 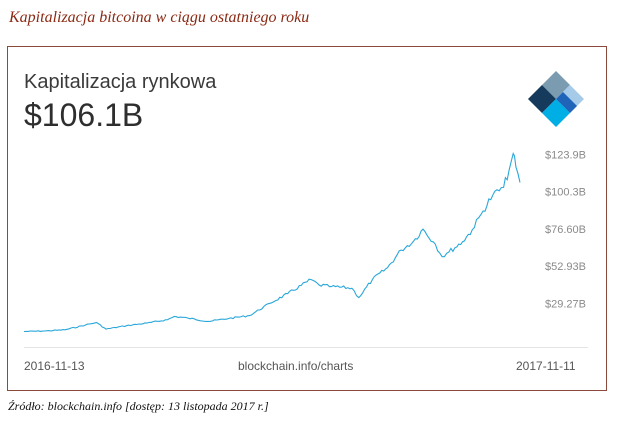 I want to click on footer-divider, so click(x=306, y=347).